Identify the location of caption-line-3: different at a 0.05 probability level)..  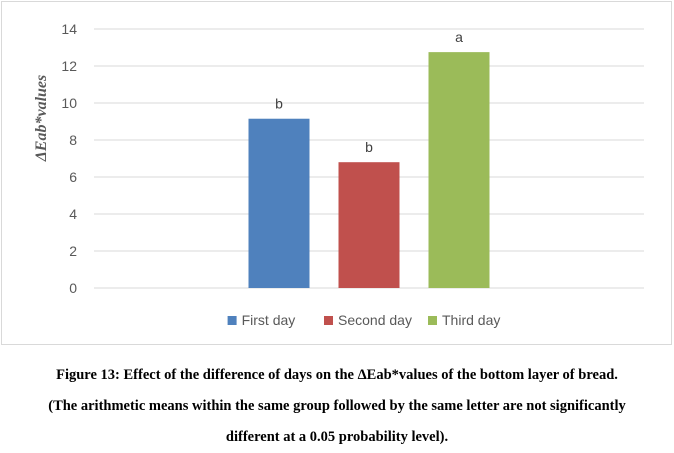
(337, 437).